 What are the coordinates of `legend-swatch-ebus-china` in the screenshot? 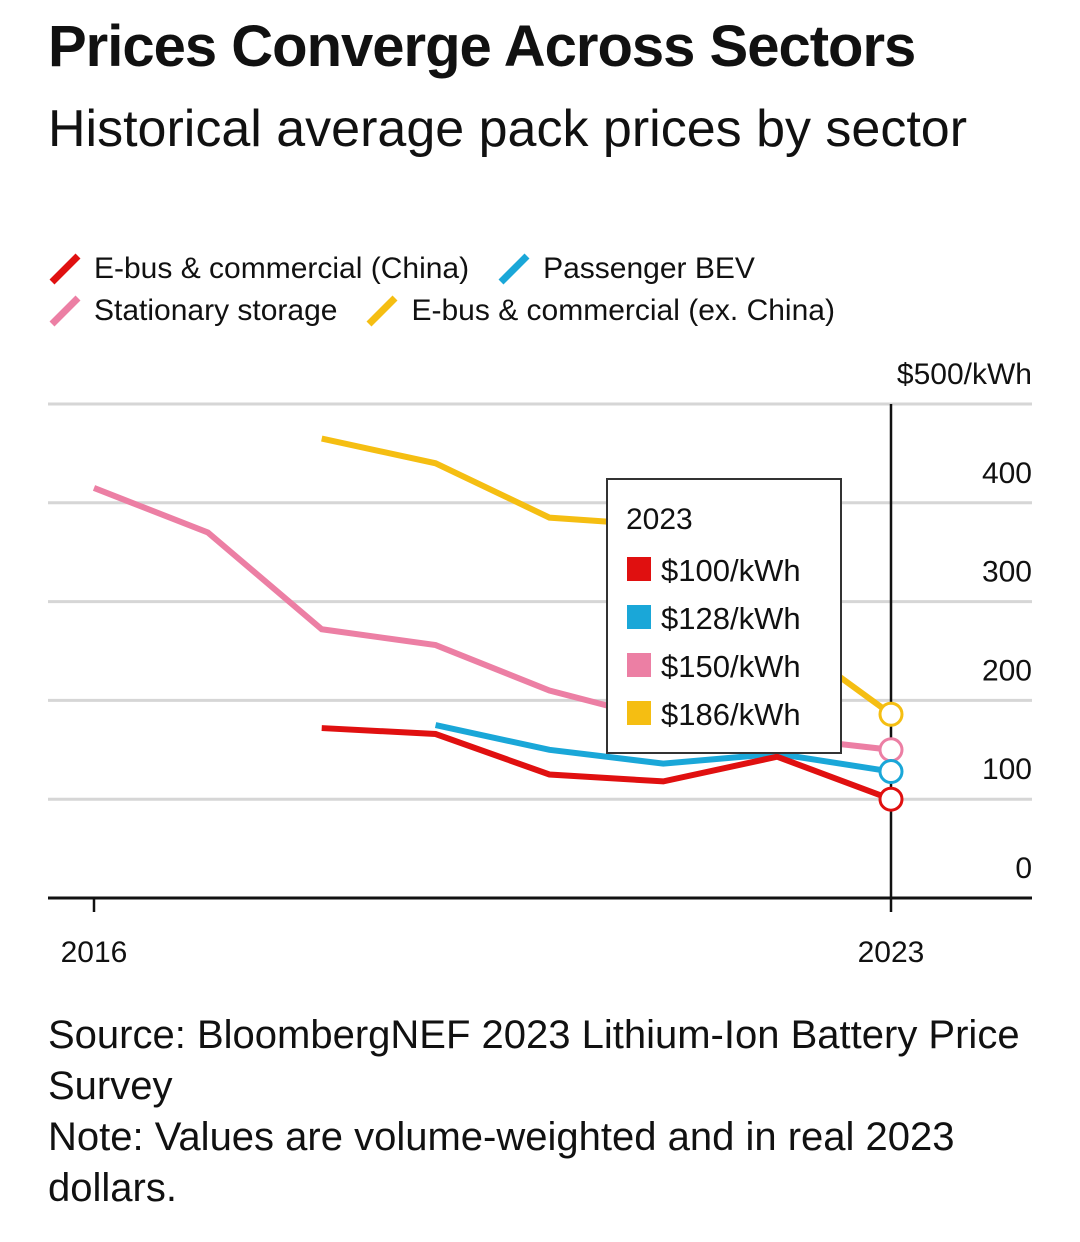 It's located at (65, 269).